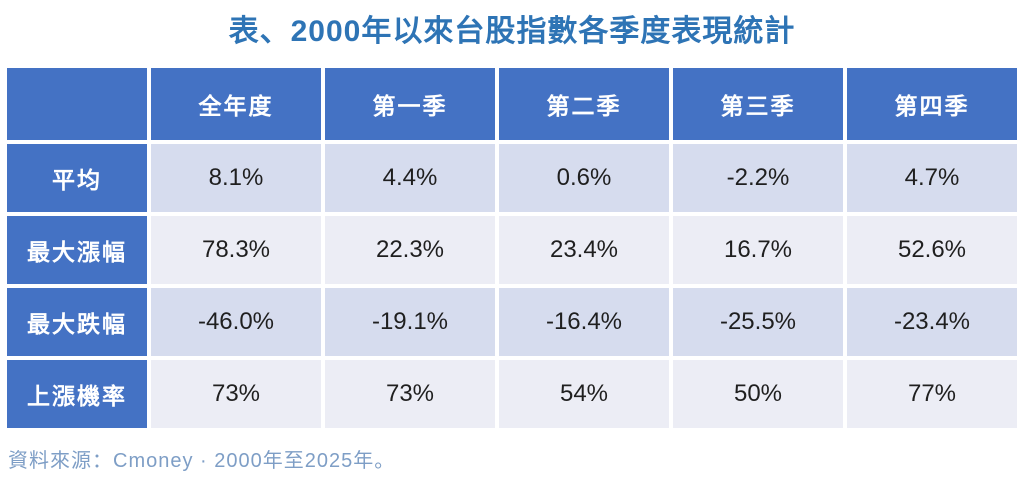 The height and width of the screenshot is (503, 1024). Describe the element at coordinates (202, 461) in the screenshot. I see `source-note: 資料來源：Cmoney · 2000年至2025年。` at that location.